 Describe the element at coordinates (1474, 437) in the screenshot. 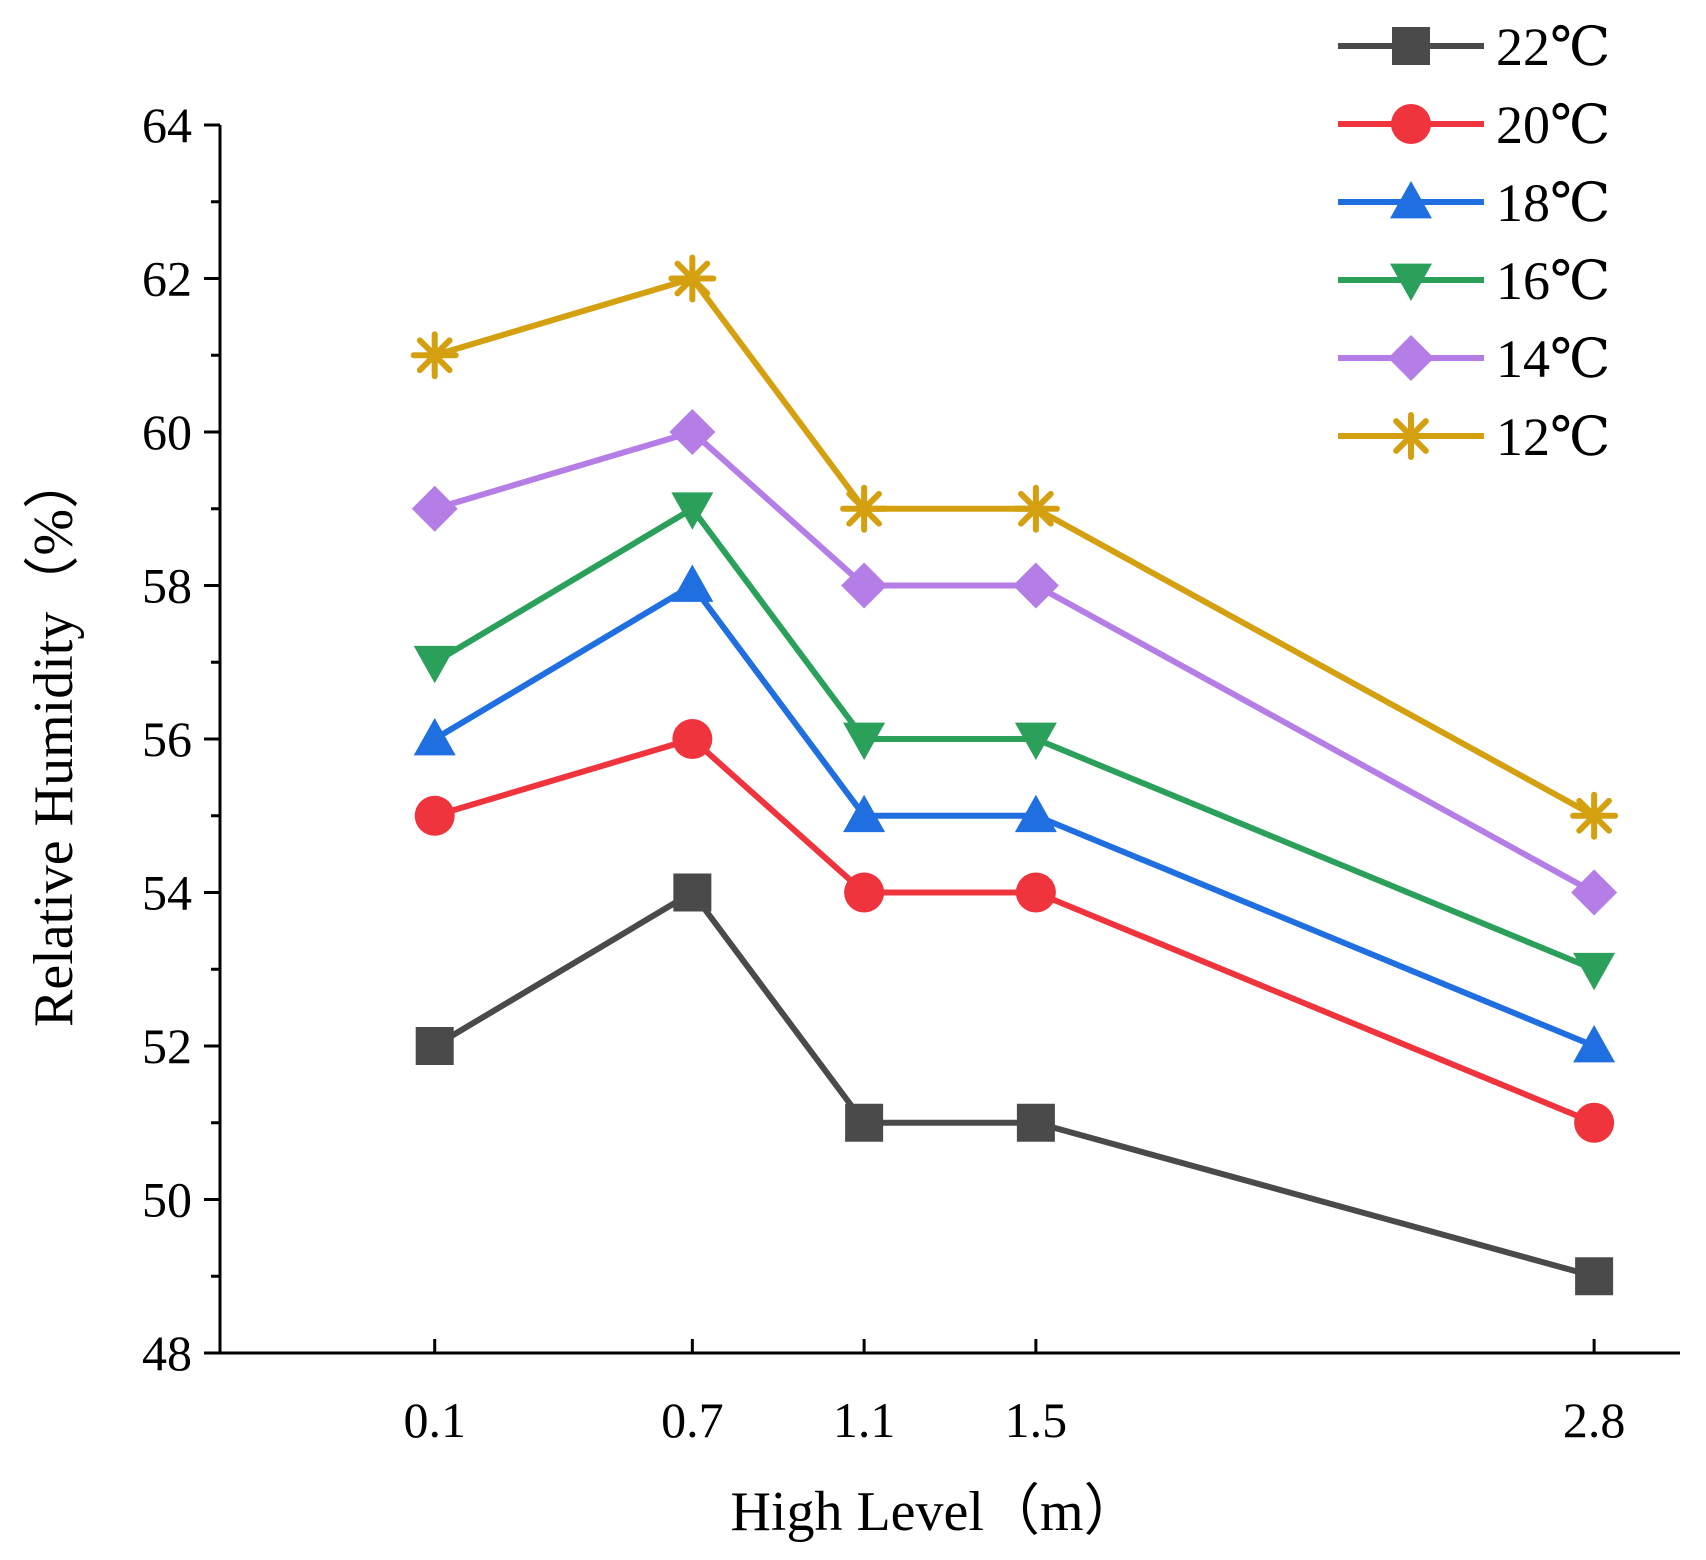

I see `legend-item: 12℃` at that location.